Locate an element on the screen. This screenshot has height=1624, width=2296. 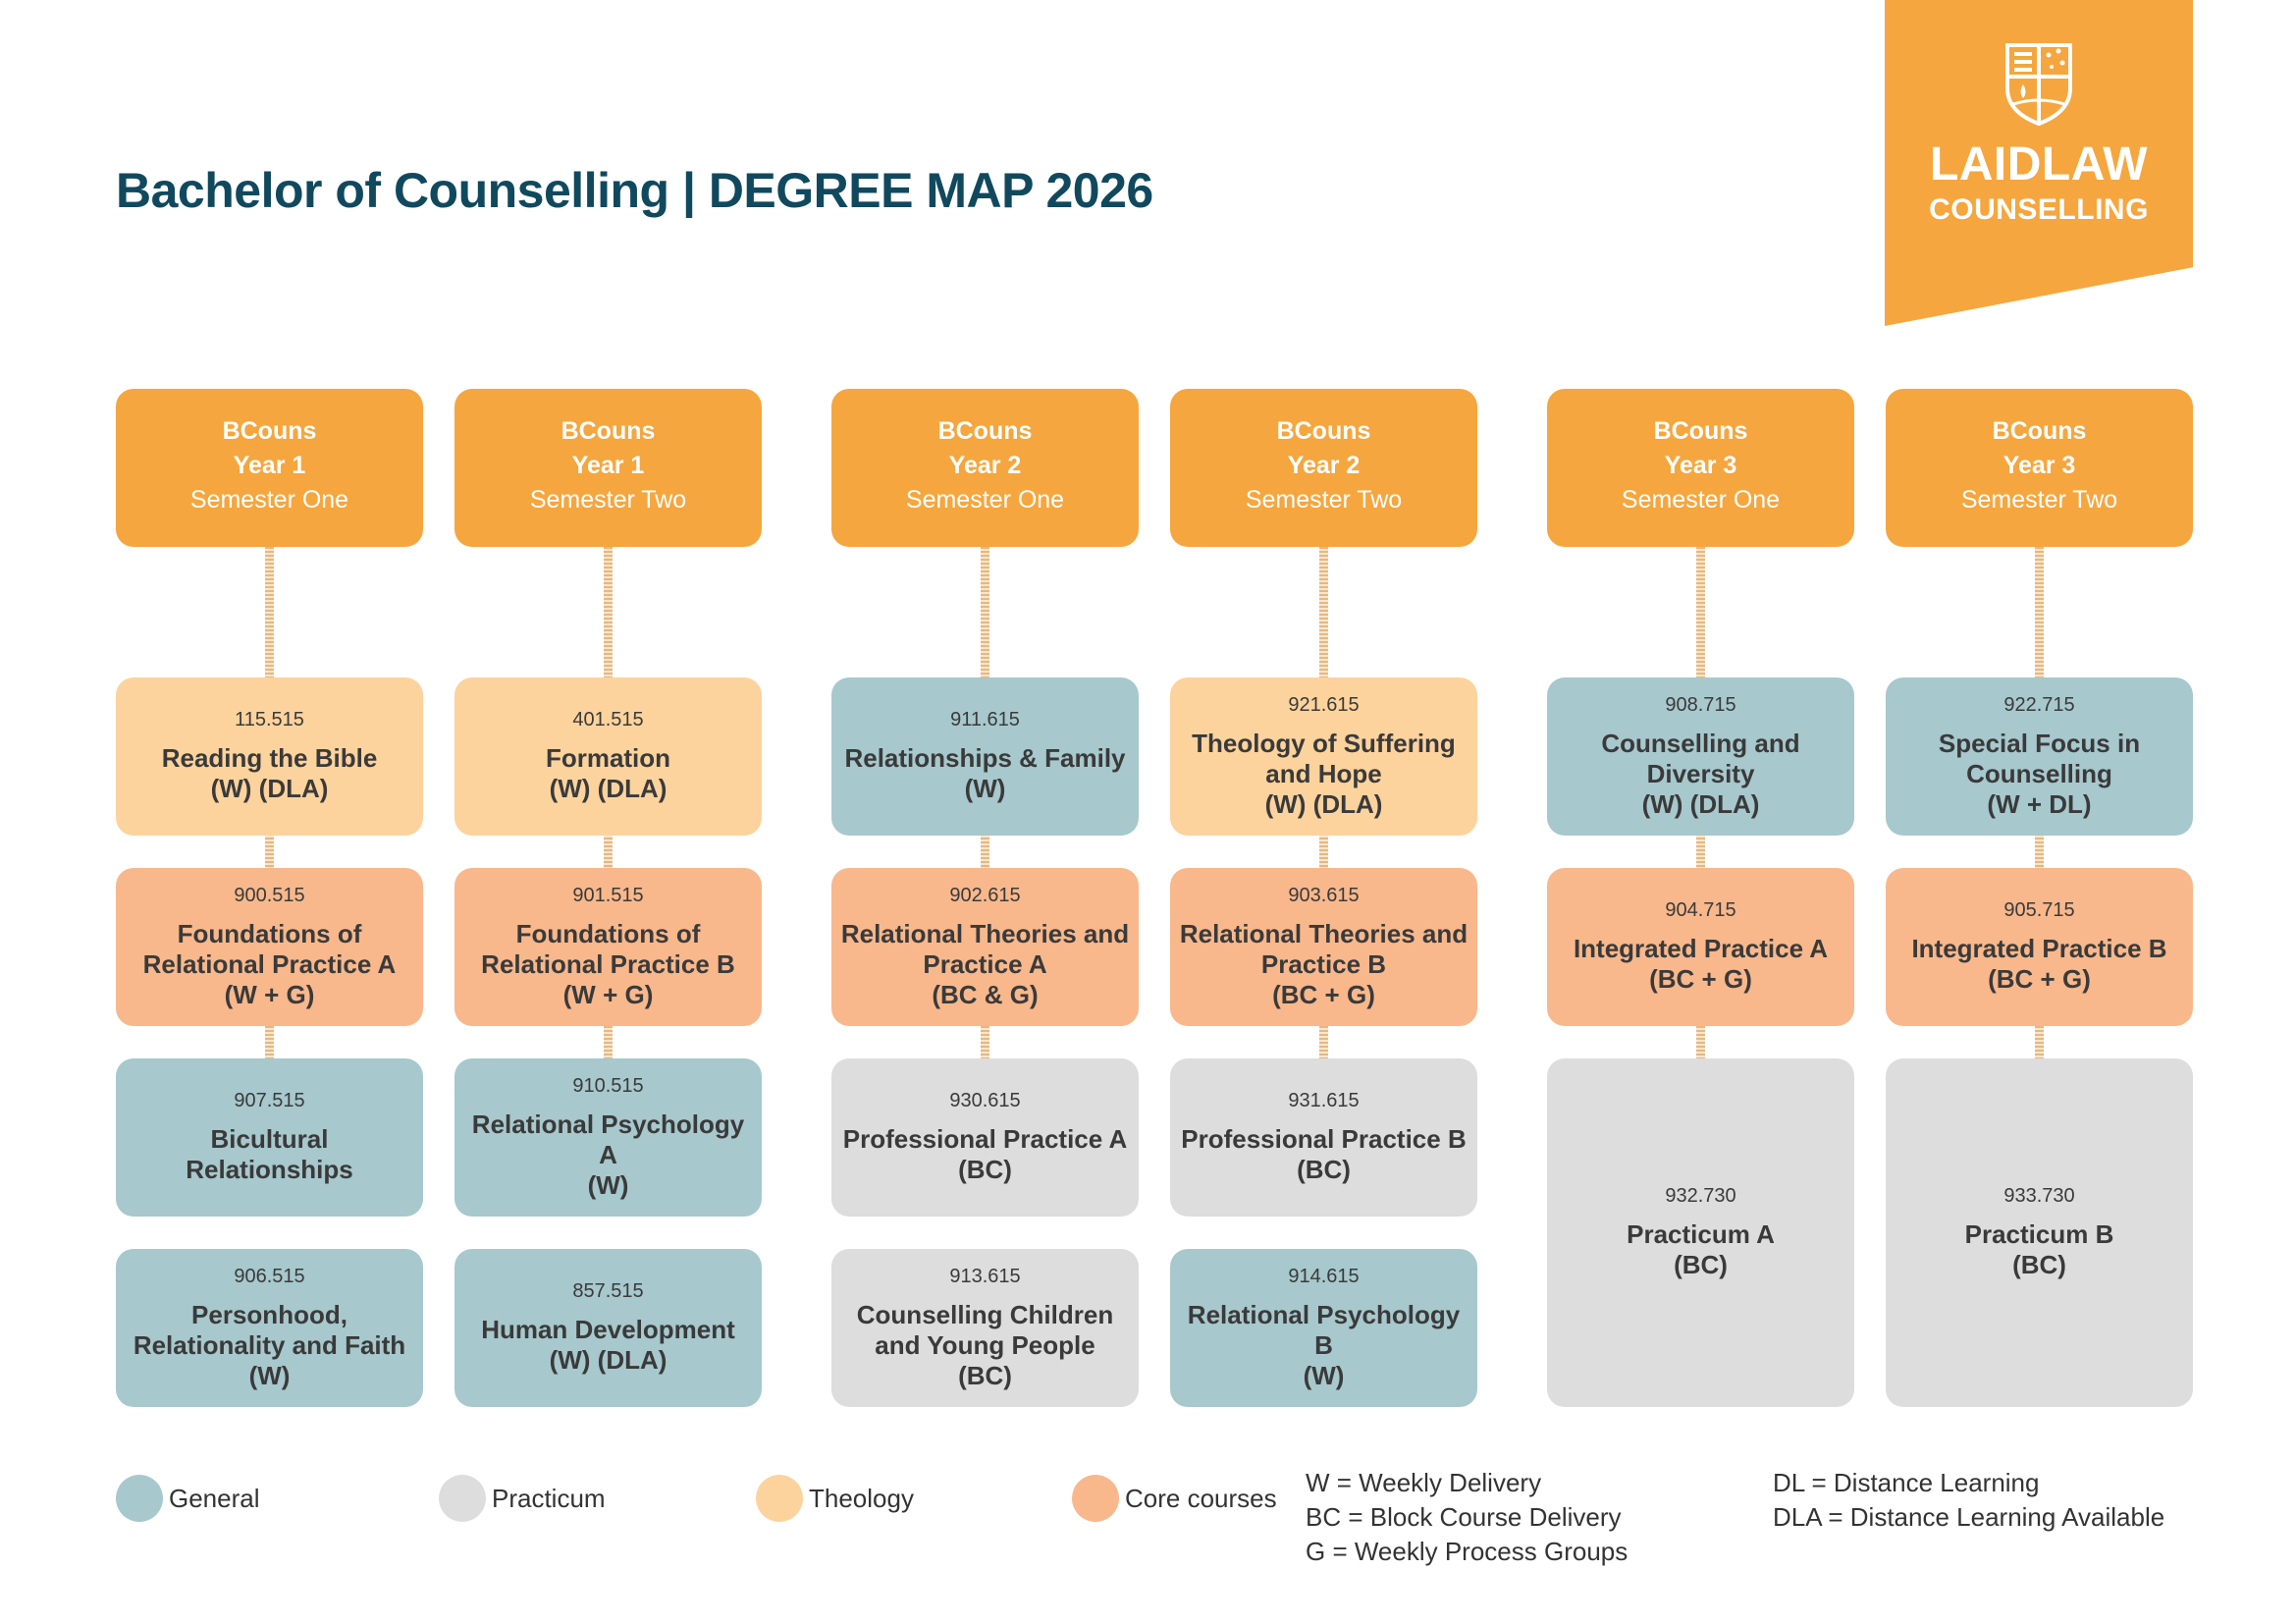
legend-swatch-general is located at coordinates (139, 1498).